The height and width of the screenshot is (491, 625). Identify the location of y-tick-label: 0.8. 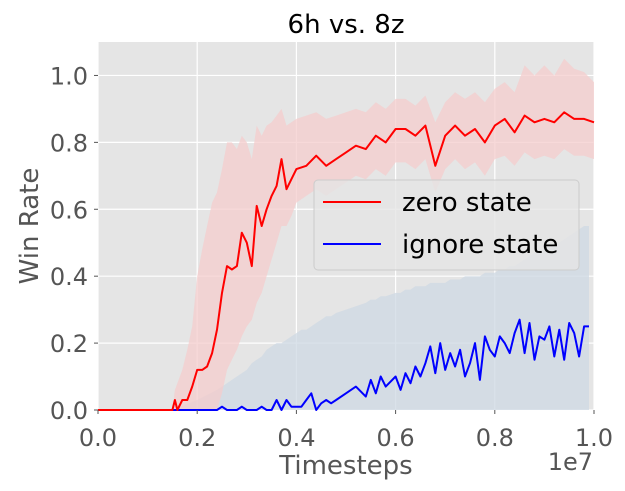
(69, 143).